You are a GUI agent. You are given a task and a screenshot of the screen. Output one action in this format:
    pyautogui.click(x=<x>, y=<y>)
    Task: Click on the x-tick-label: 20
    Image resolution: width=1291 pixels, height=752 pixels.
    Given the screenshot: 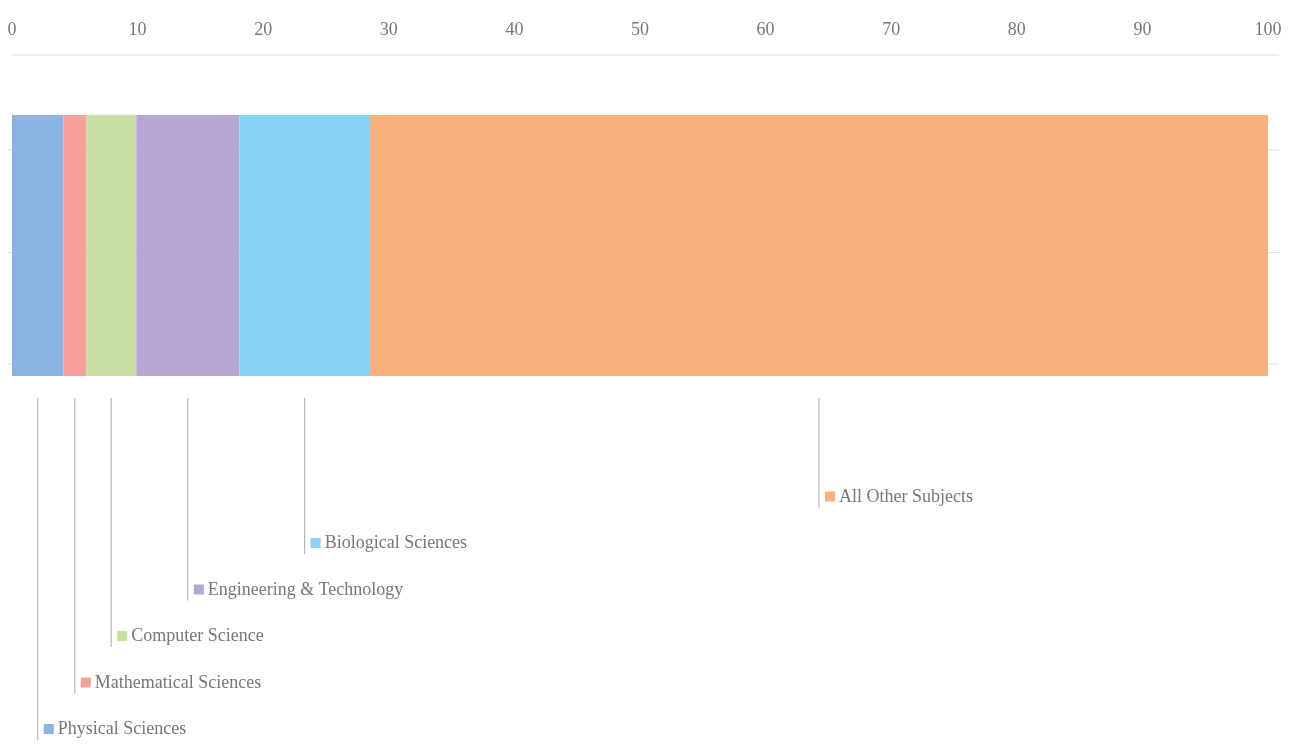 What is the action you would take?
    pyautogui.click(x=263, y=29)
    